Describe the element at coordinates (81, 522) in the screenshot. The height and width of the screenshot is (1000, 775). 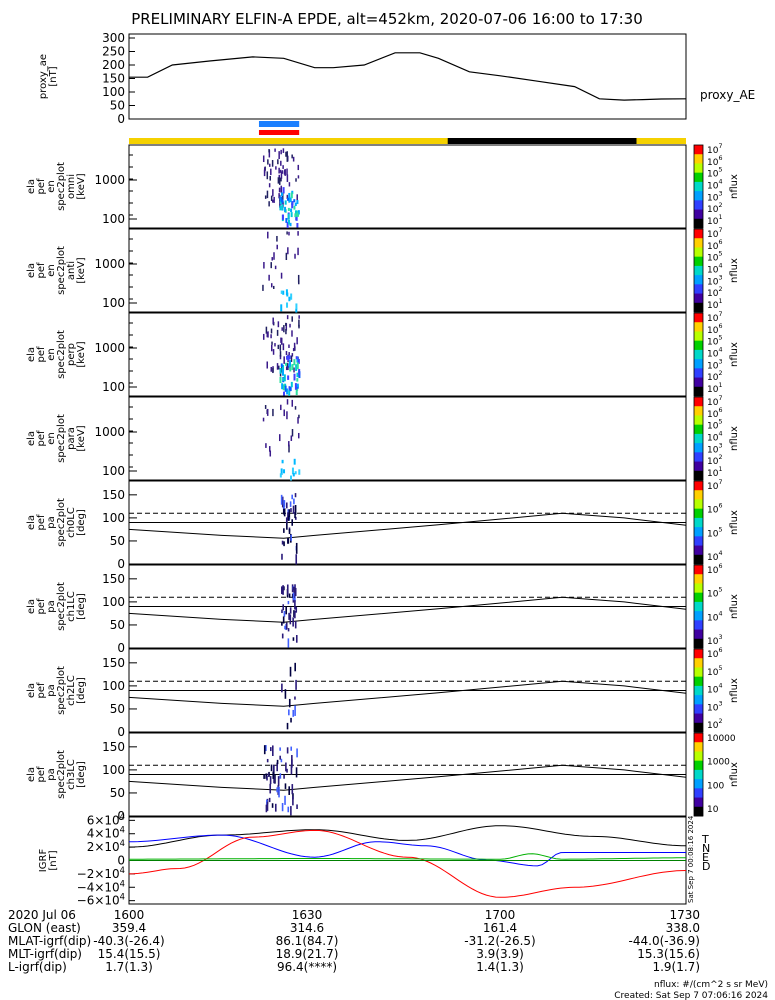
I see `ch0lc-ylabel-line: [deg]` at that location.